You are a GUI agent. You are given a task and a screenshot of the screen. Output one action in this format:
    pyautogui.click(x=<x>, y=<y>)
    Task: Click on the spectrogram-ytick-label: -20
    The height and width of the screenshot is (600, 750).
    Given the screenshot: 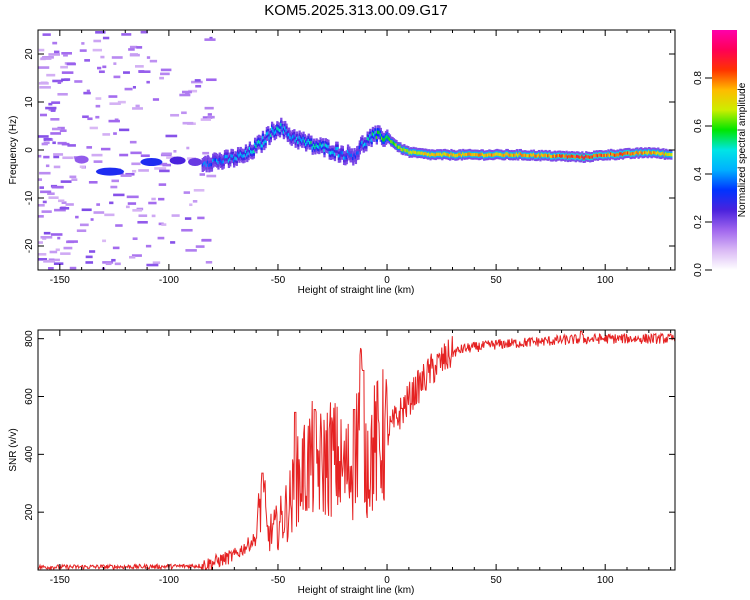 What is the action you would take?
    pyautogui.click(x=29, y=245)
    